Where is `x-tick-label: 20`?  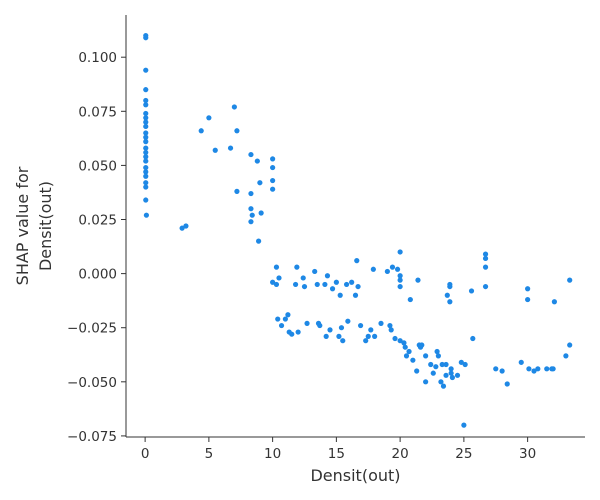 x-tick-label: 20 is located at coordinates (400, 454).